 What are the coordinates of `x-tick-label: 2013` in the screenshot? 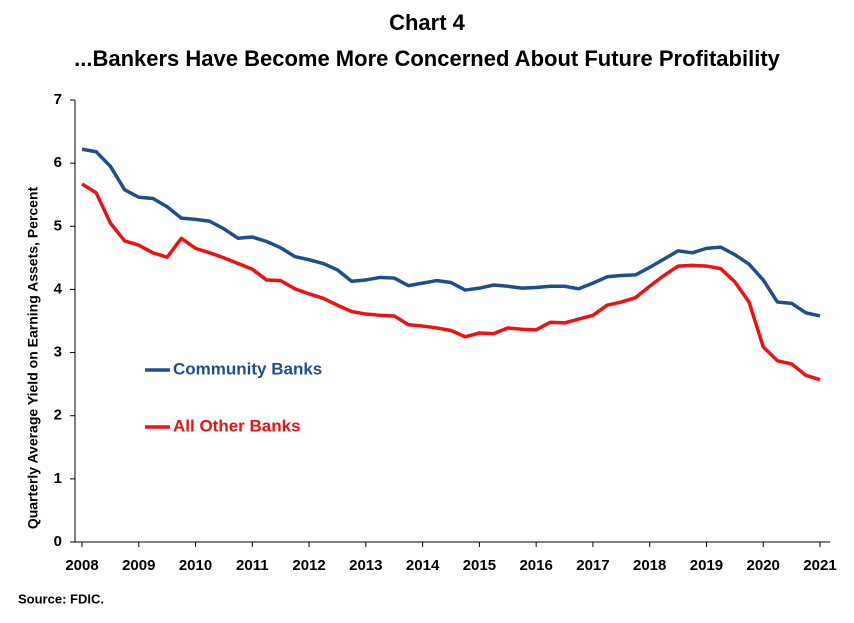 It's located at (365, 565).